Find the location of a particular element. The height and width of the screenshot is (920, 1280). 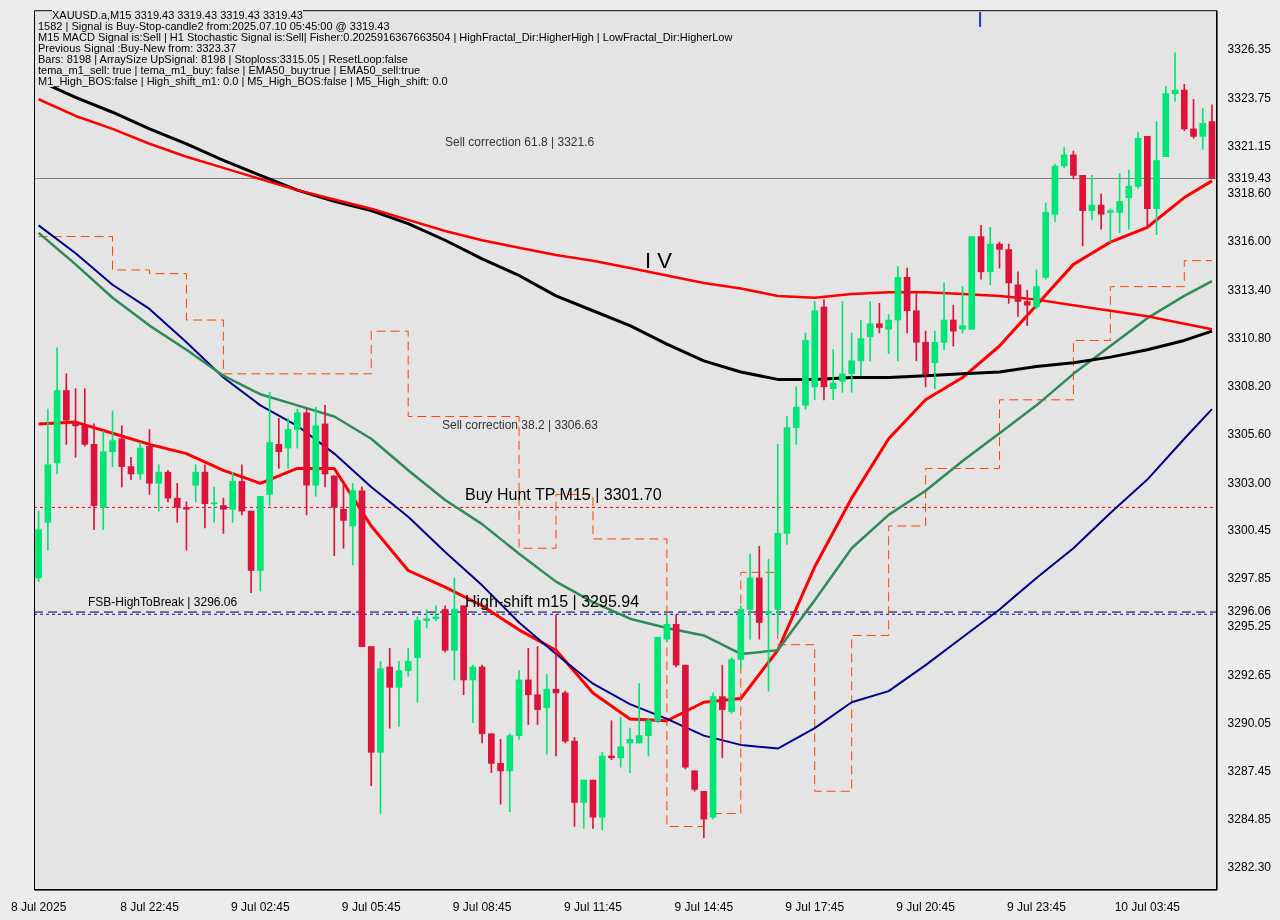

x-tick-label: 9 Jul 14:45 is located at coordinates (704, 907).